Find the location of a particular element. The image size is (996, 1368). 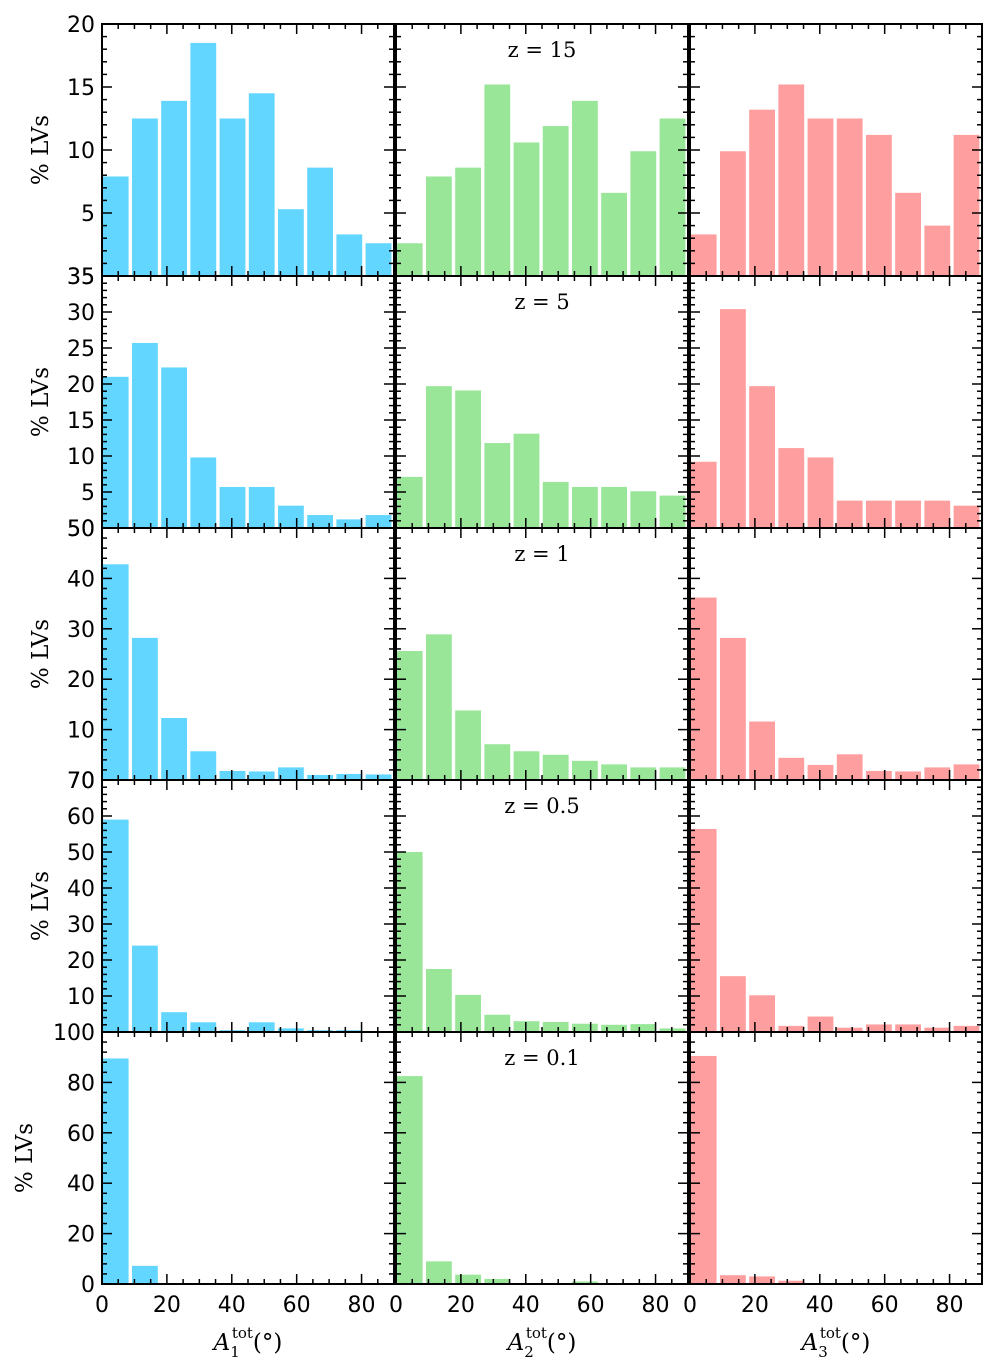

y-axis-titles: % LVs % LVs % LVs % LVs % LVs is located at coordinates (33, 654).